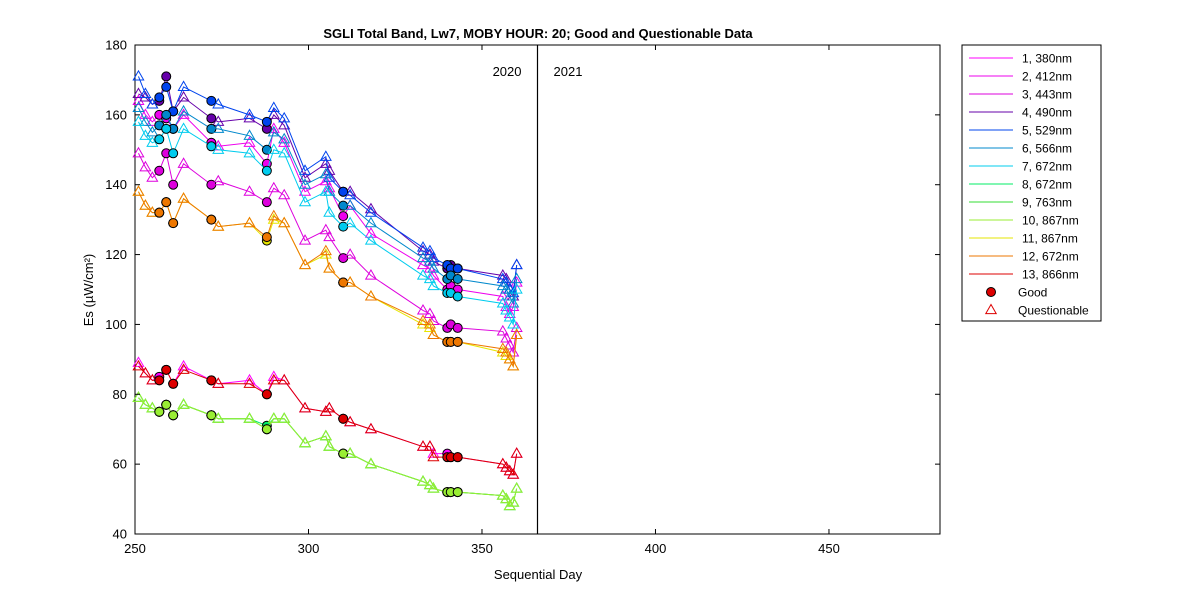  I want to click on y-tick-label: 140, so click(116, 184).